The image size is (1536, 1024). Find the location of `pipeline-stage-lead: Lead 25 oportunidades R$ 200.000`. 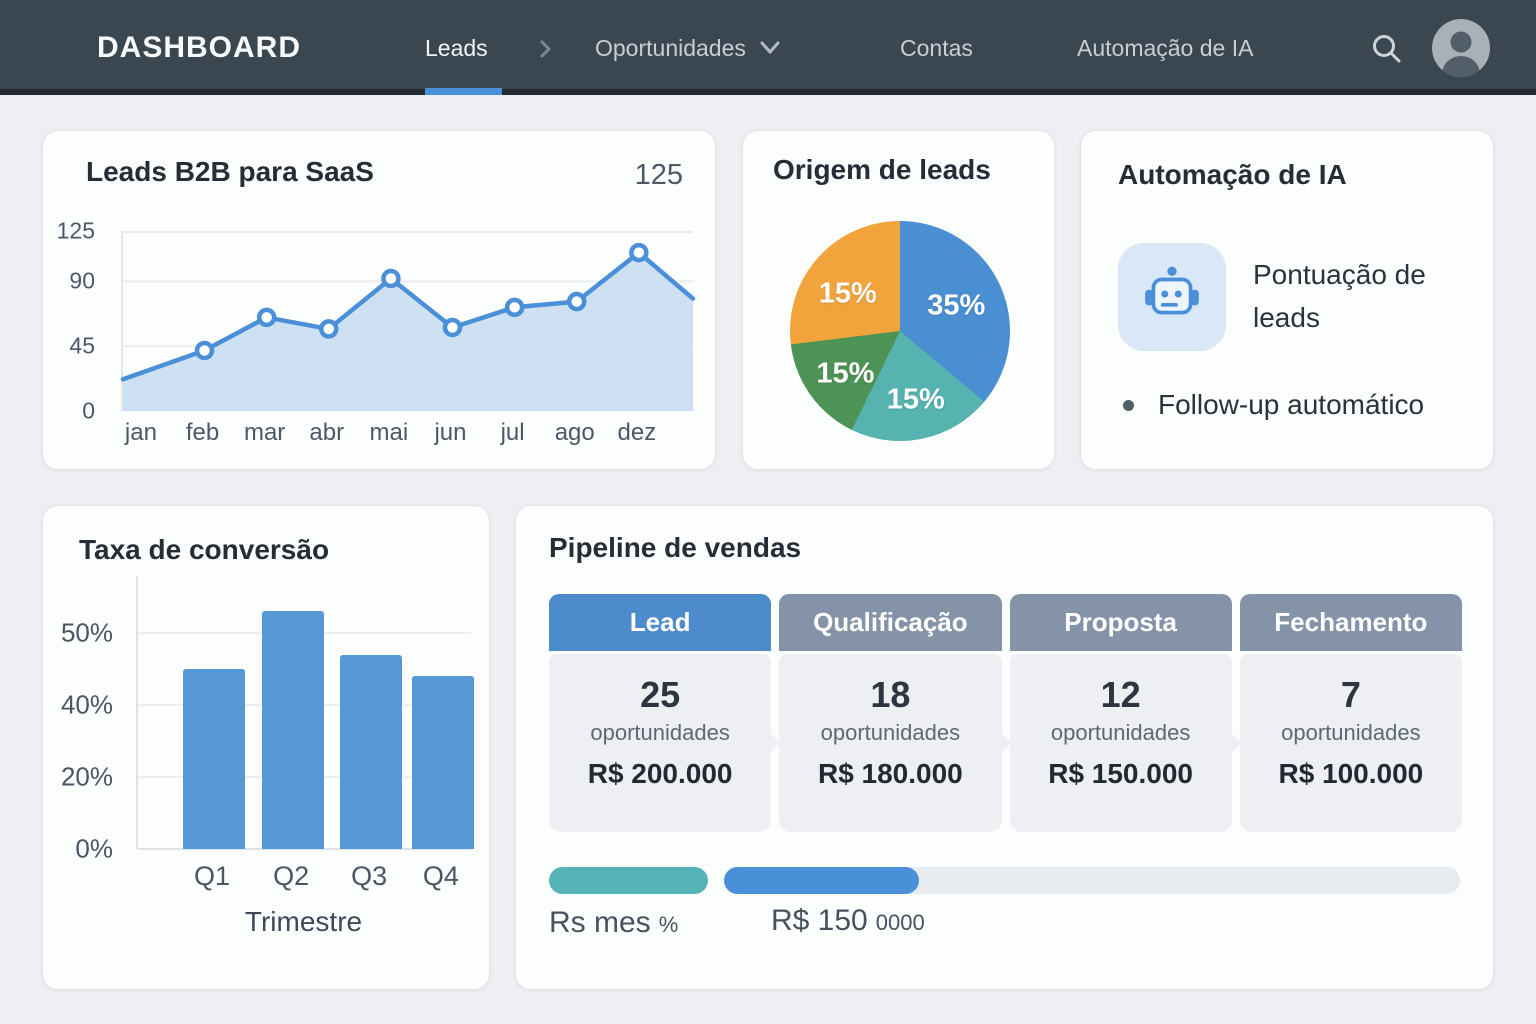

pipeline-stage-lead: Lead 25 oportunidades R$ 200.000 is located at coordinates (660, 713).